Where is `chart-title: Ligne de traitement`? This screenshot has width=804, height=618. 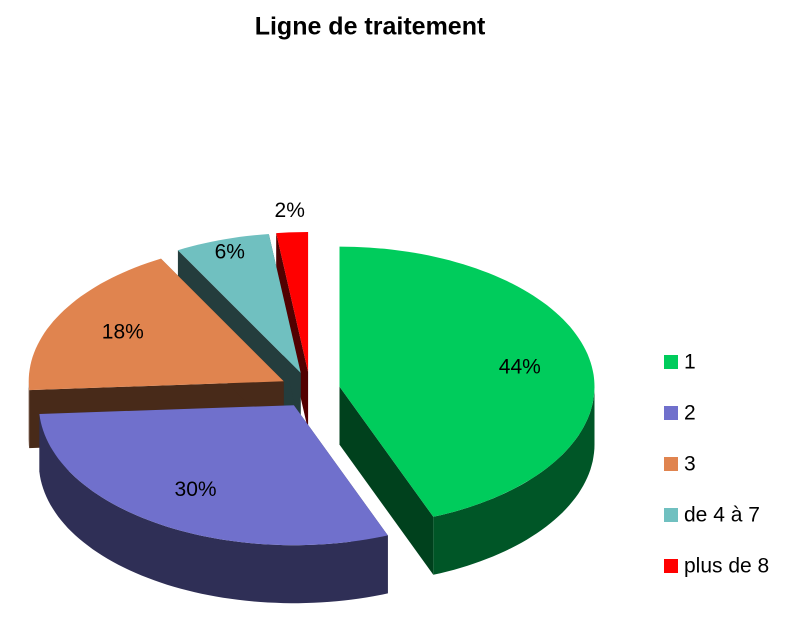
chart-title: Ligne de traitement is located at coordinates (370, 27).